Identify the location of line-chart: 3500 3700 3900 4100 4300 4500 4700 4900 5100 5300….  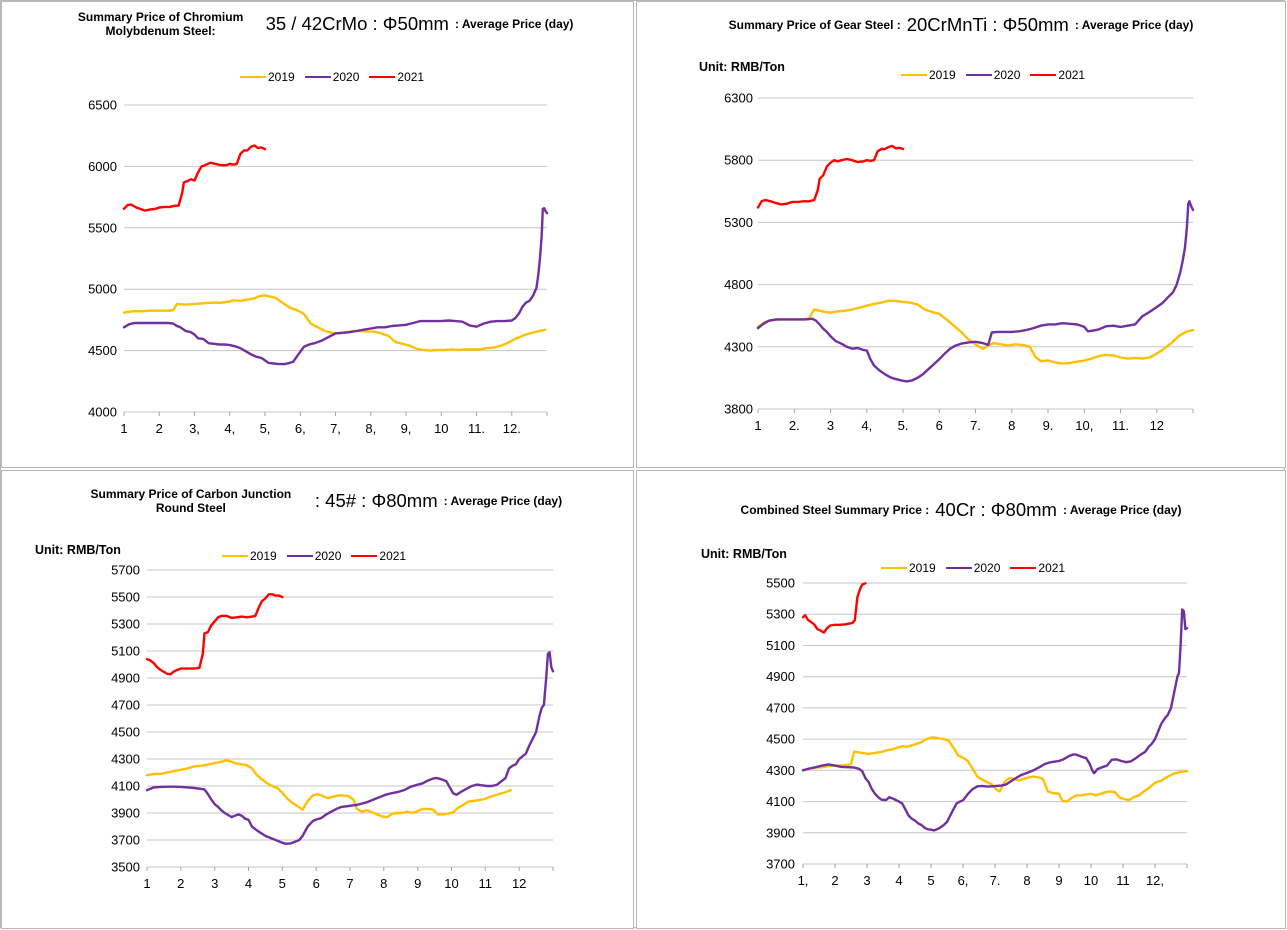
(333, 727).